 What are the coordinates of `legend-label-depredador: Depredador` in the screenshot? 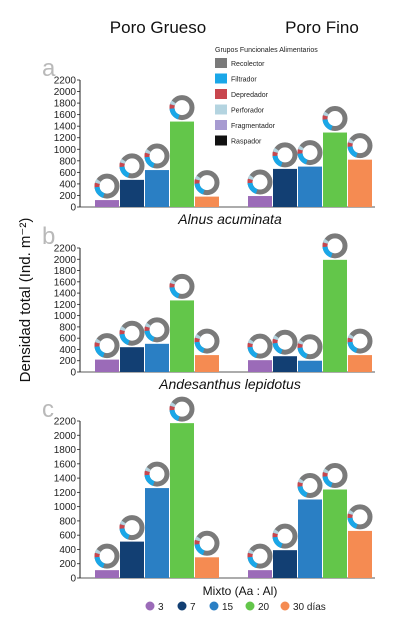 It's located at (250, 95).